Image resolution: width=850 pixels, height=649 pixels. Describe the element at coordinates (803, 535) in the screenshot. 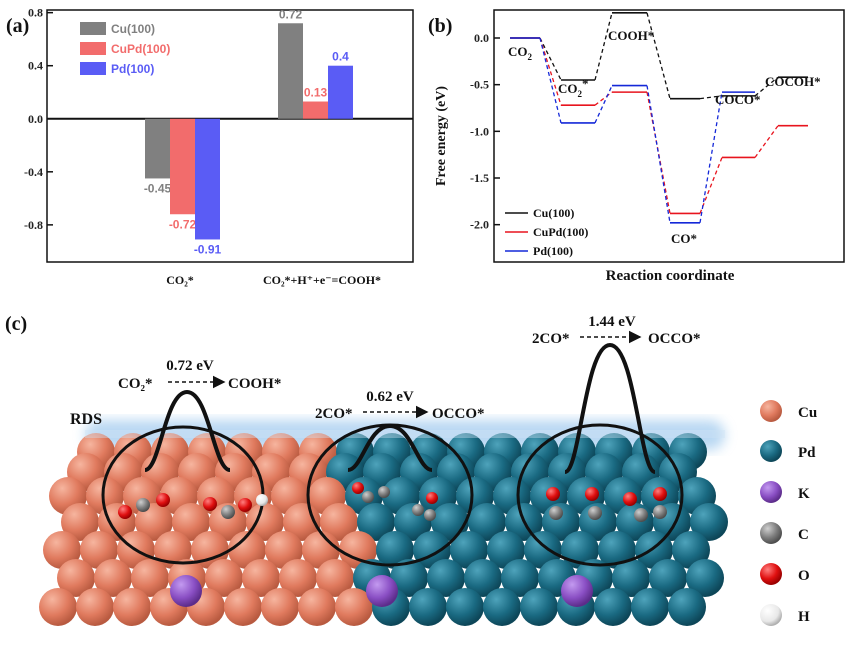

I see `legend-label-c: C` at that location.